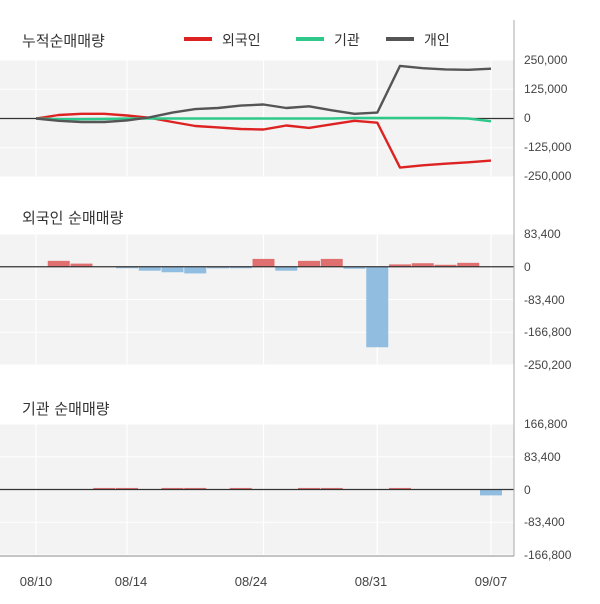 The height and width of the screenshot is (604, 600). What do you see at coordinates (548, 147) in the screenshot?
I see `panel-1-ytick: -125,000` at bounding box center [548, 147].